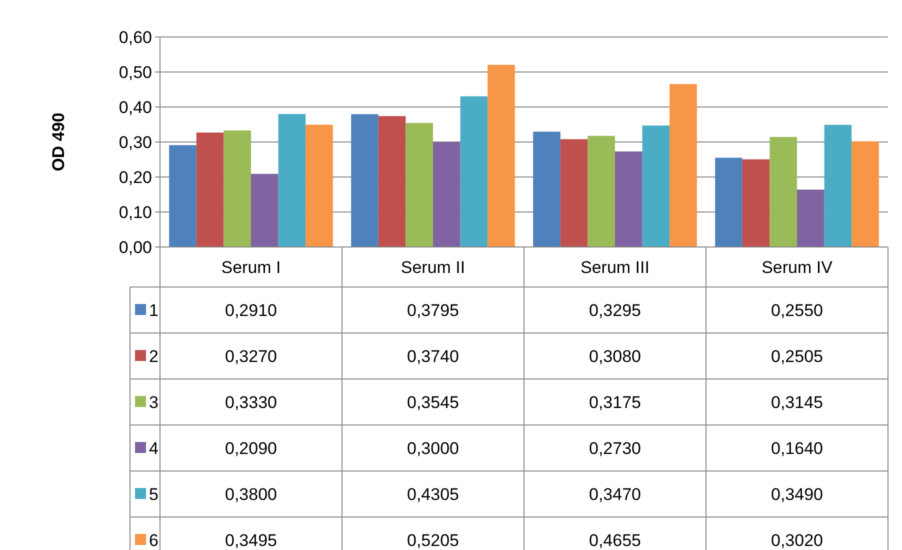 The image size is (902, 550). Describe the element at coordinates (251, 356) in the screenshot. I see `data-label: 0,3270` at that location.